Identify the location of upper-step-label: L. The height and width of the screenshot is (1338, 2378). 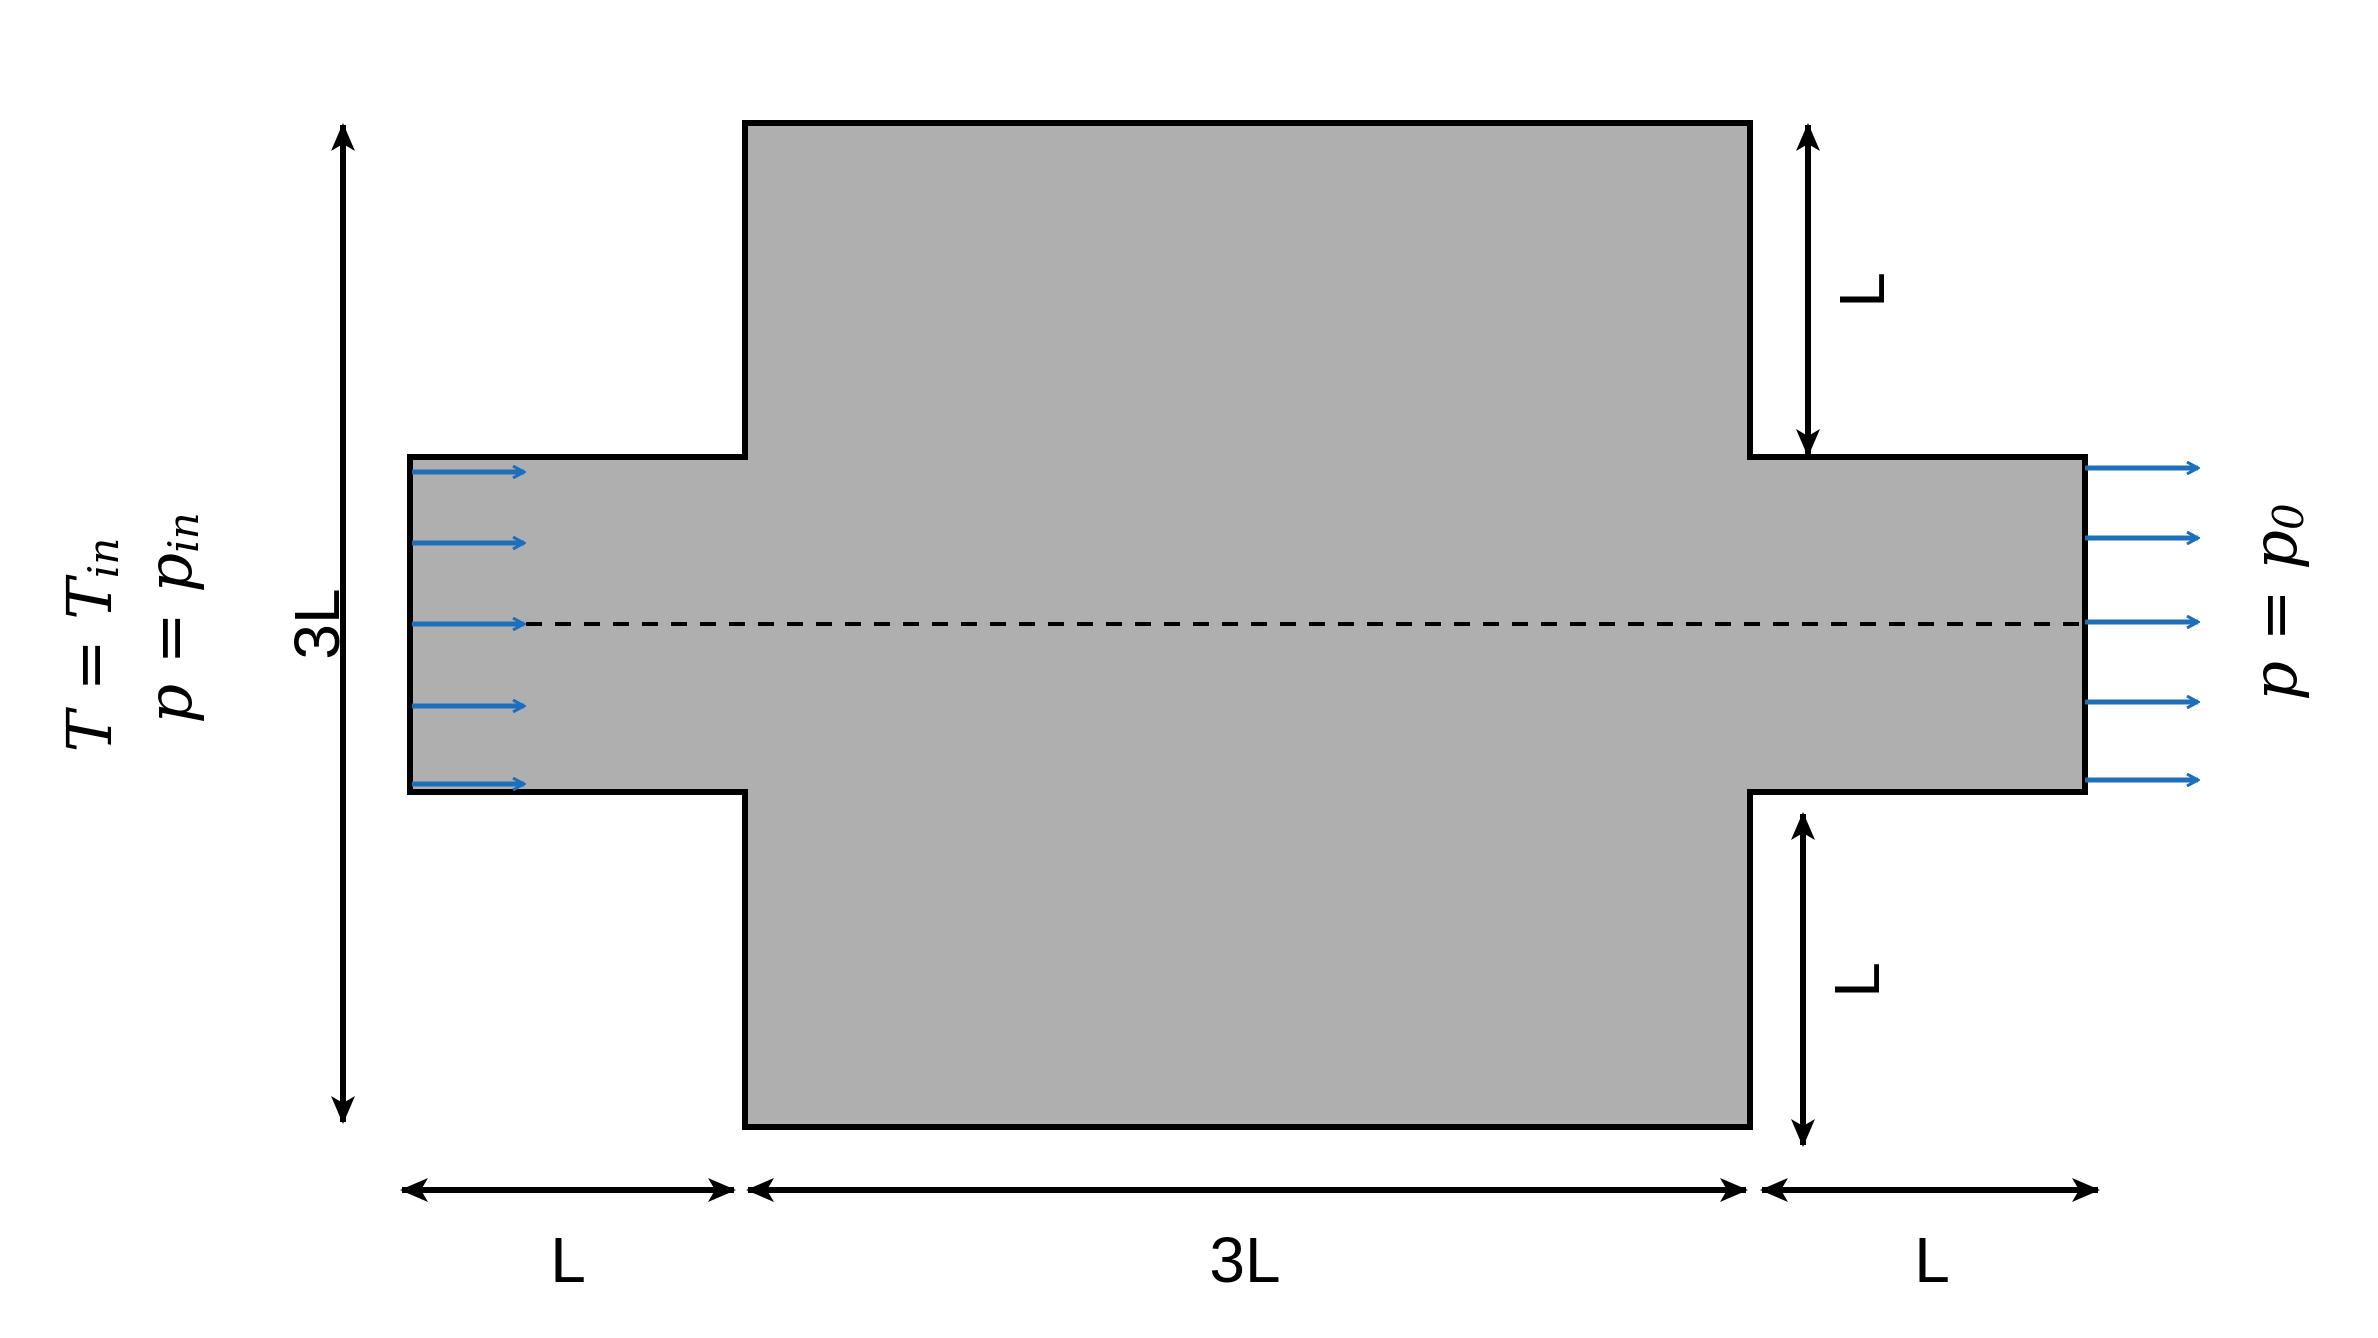
(1862, 290).